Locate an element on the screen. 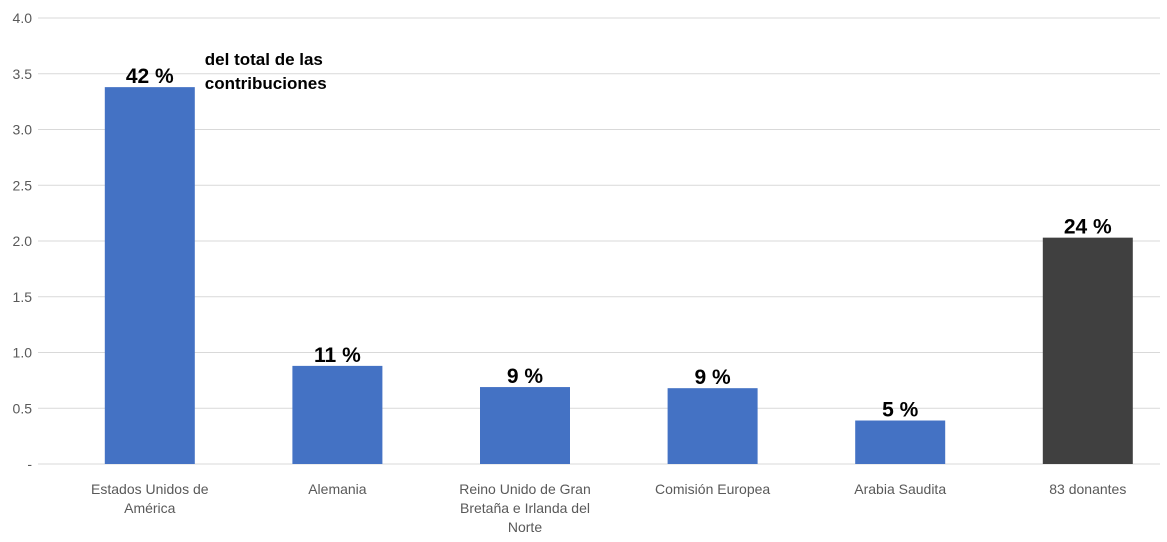  y-tick-label: 3.0 is located at coordinates (23, 130).